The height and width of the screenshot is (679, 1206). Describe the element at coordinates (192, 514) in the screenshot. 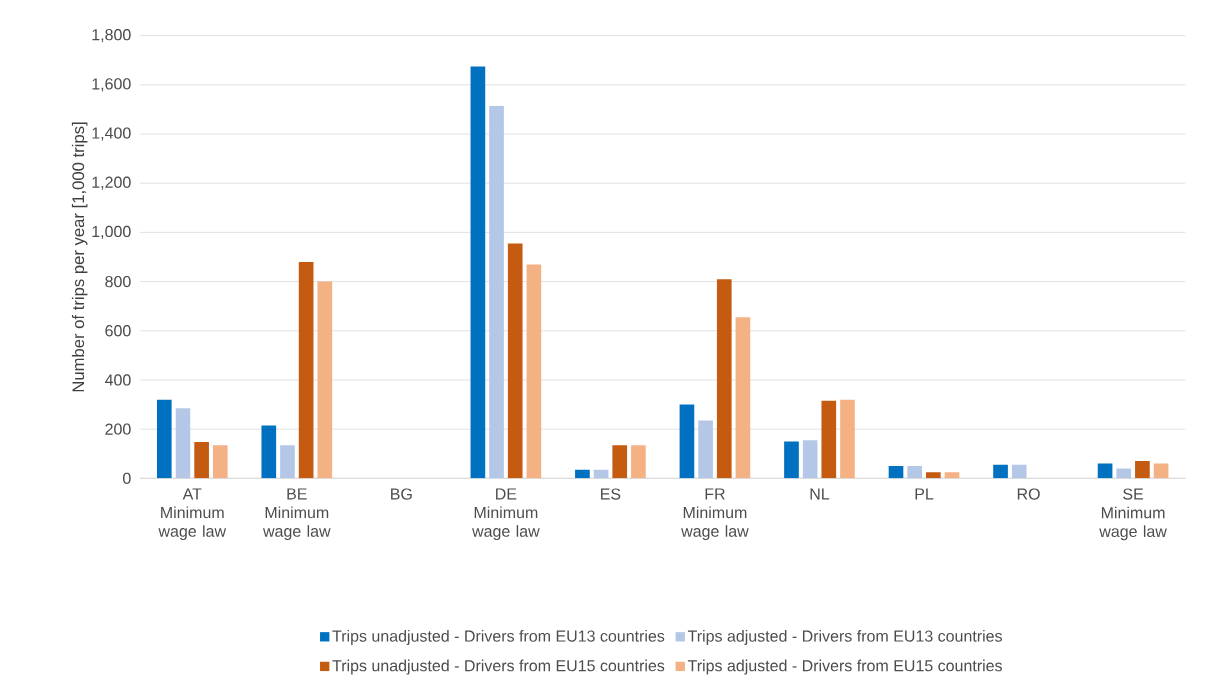

I see `x-tick-label: AT Minimum wage law` at that location.